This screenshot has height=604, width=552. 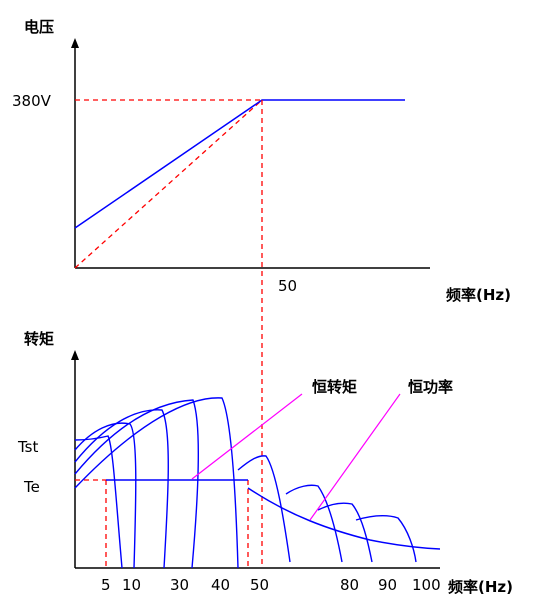 I want to click on torque-curve-50hz, so click(x=156, y=483).